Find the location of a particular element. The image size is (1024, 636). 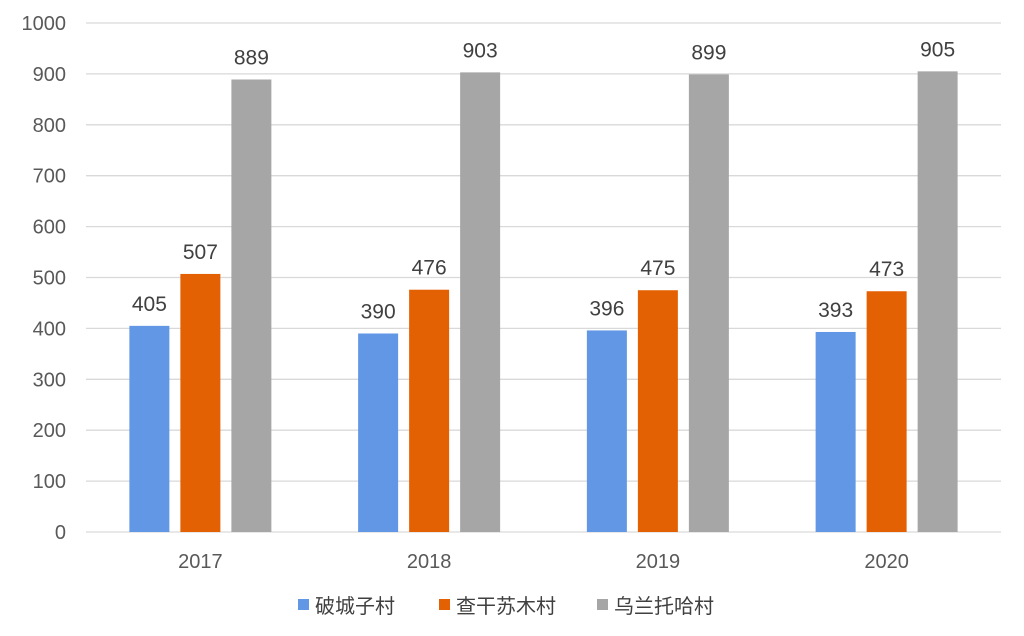

x-tick-label: 2020 is located at coordinates (886, 562).